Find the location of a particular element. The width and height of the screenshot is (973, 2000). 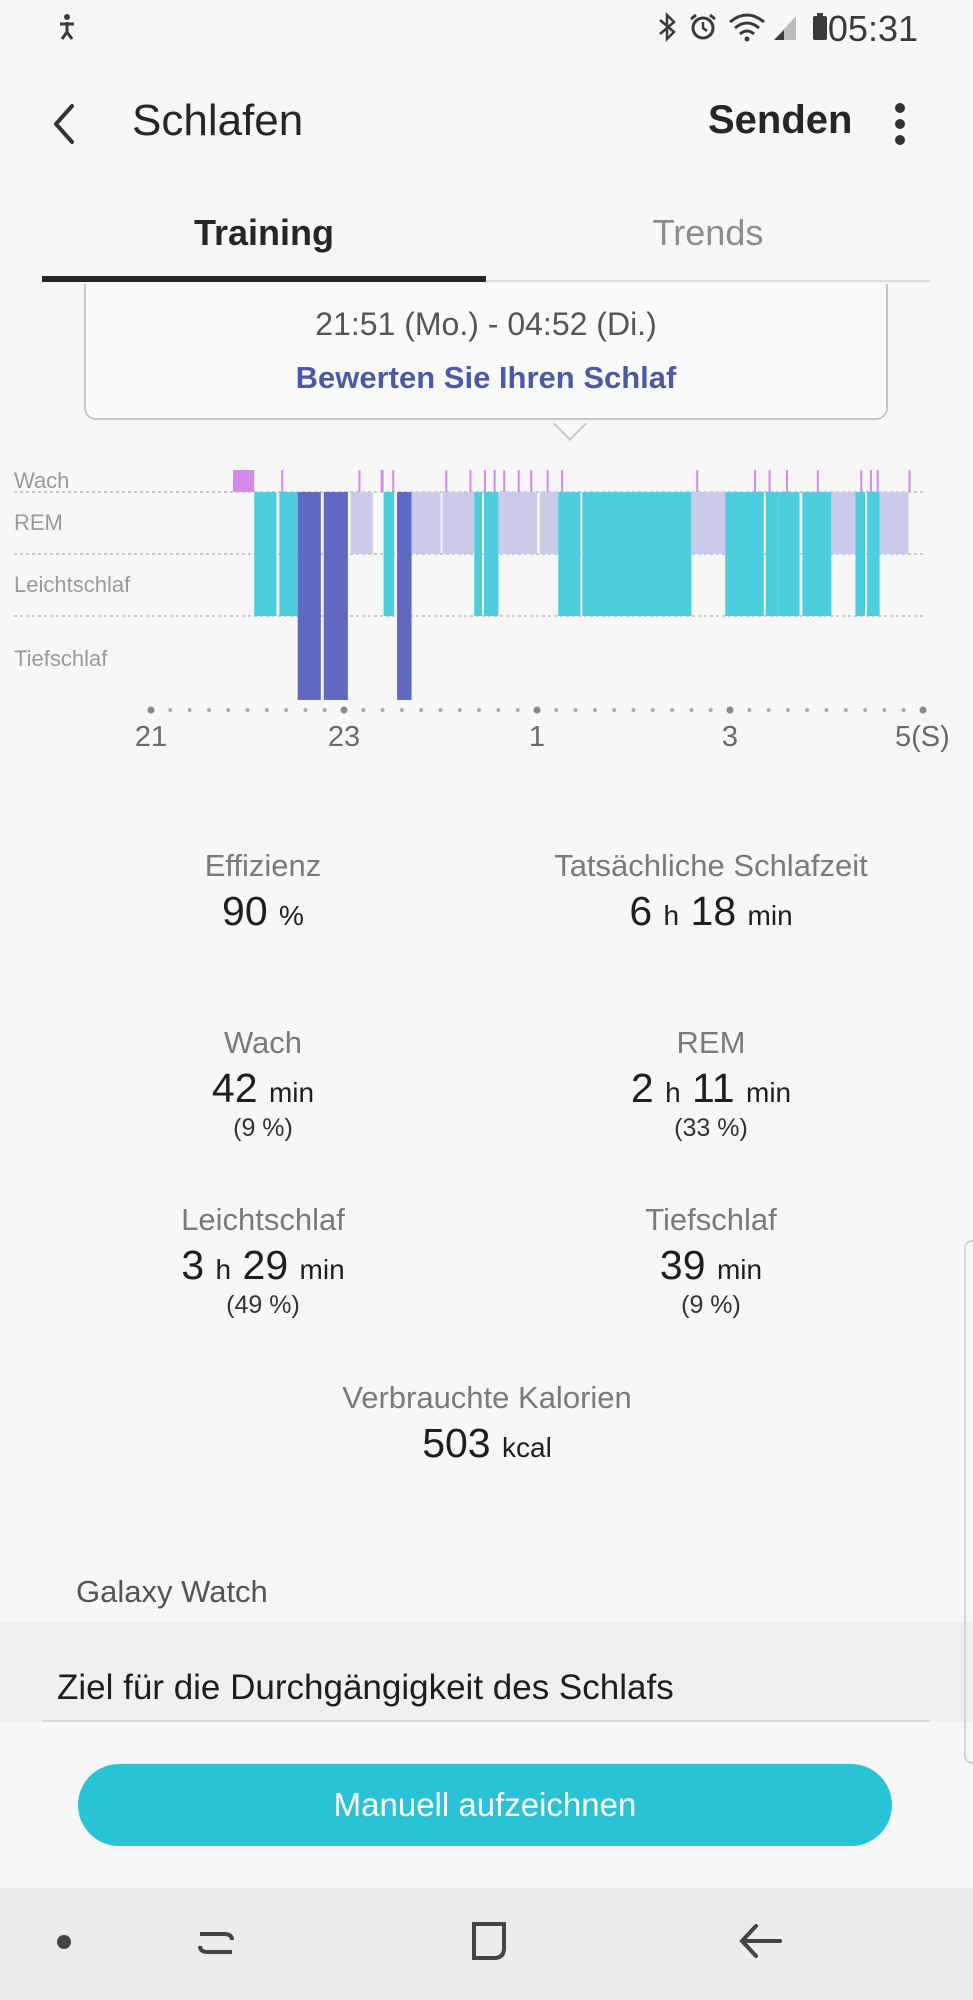

stat-value: 3 h 29 min is located at coordinates (263, 1265).